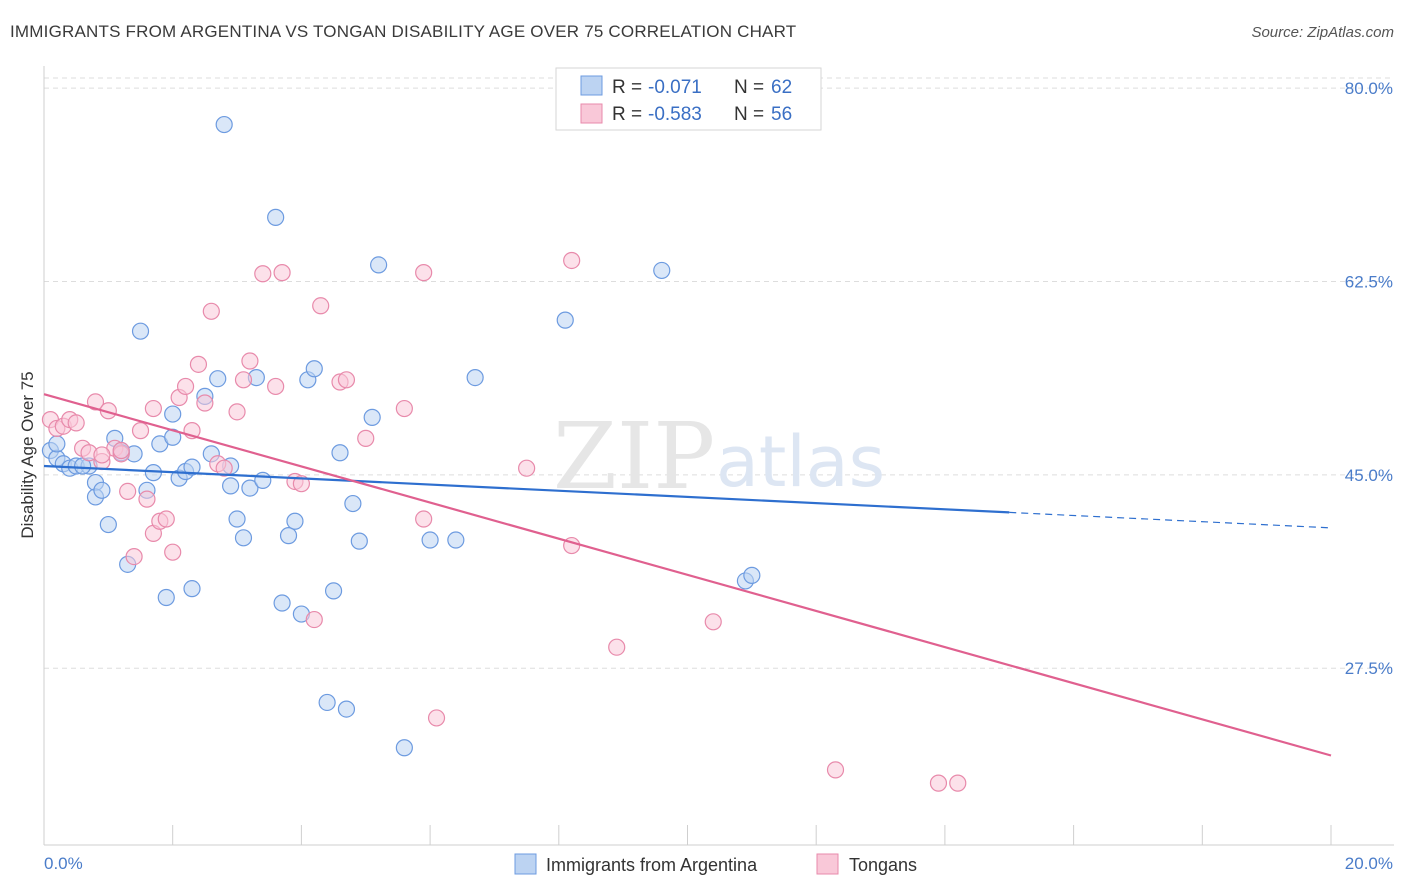  I want to click on watermark-atlas: atlas, so click(800, 462).